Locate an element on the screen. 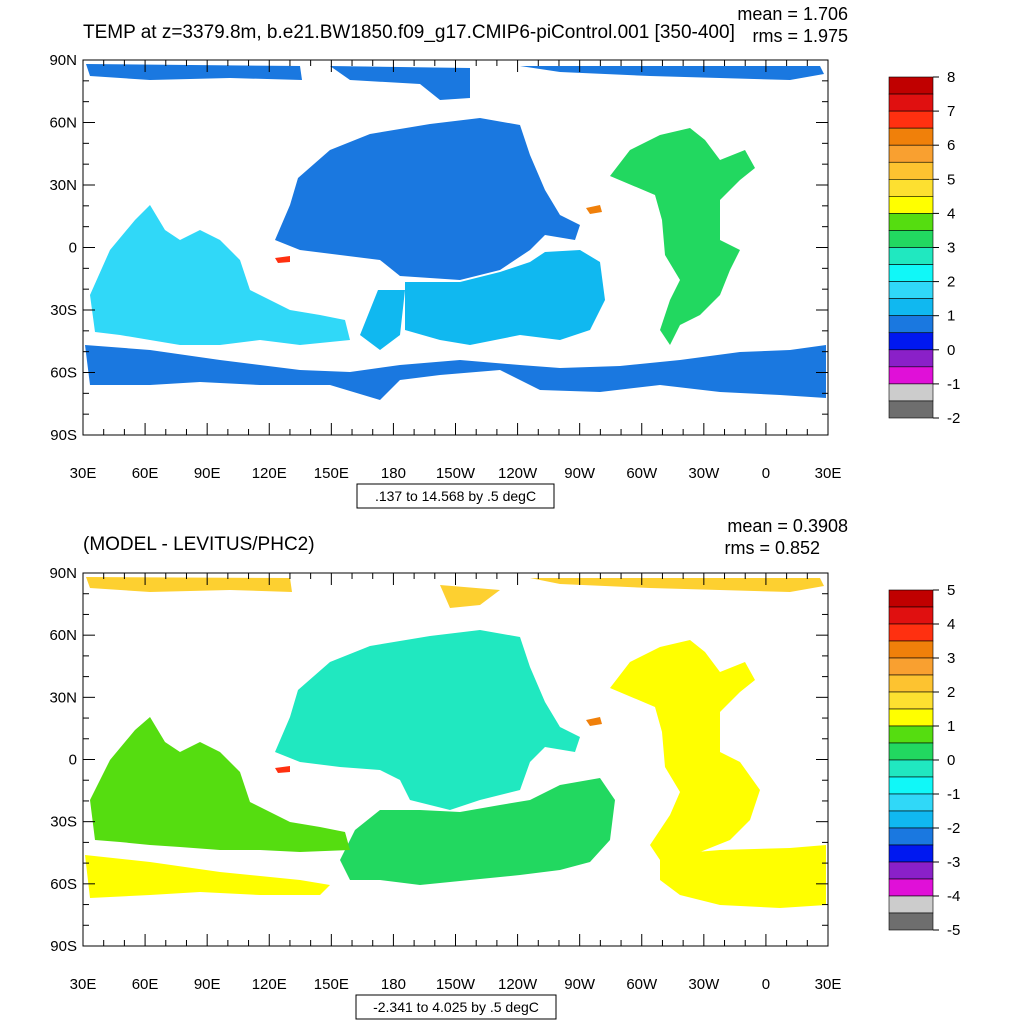 The width and height of the screenshot is (1024, 1024). colorbar-label: 8 is located at coordinates (951, 77).